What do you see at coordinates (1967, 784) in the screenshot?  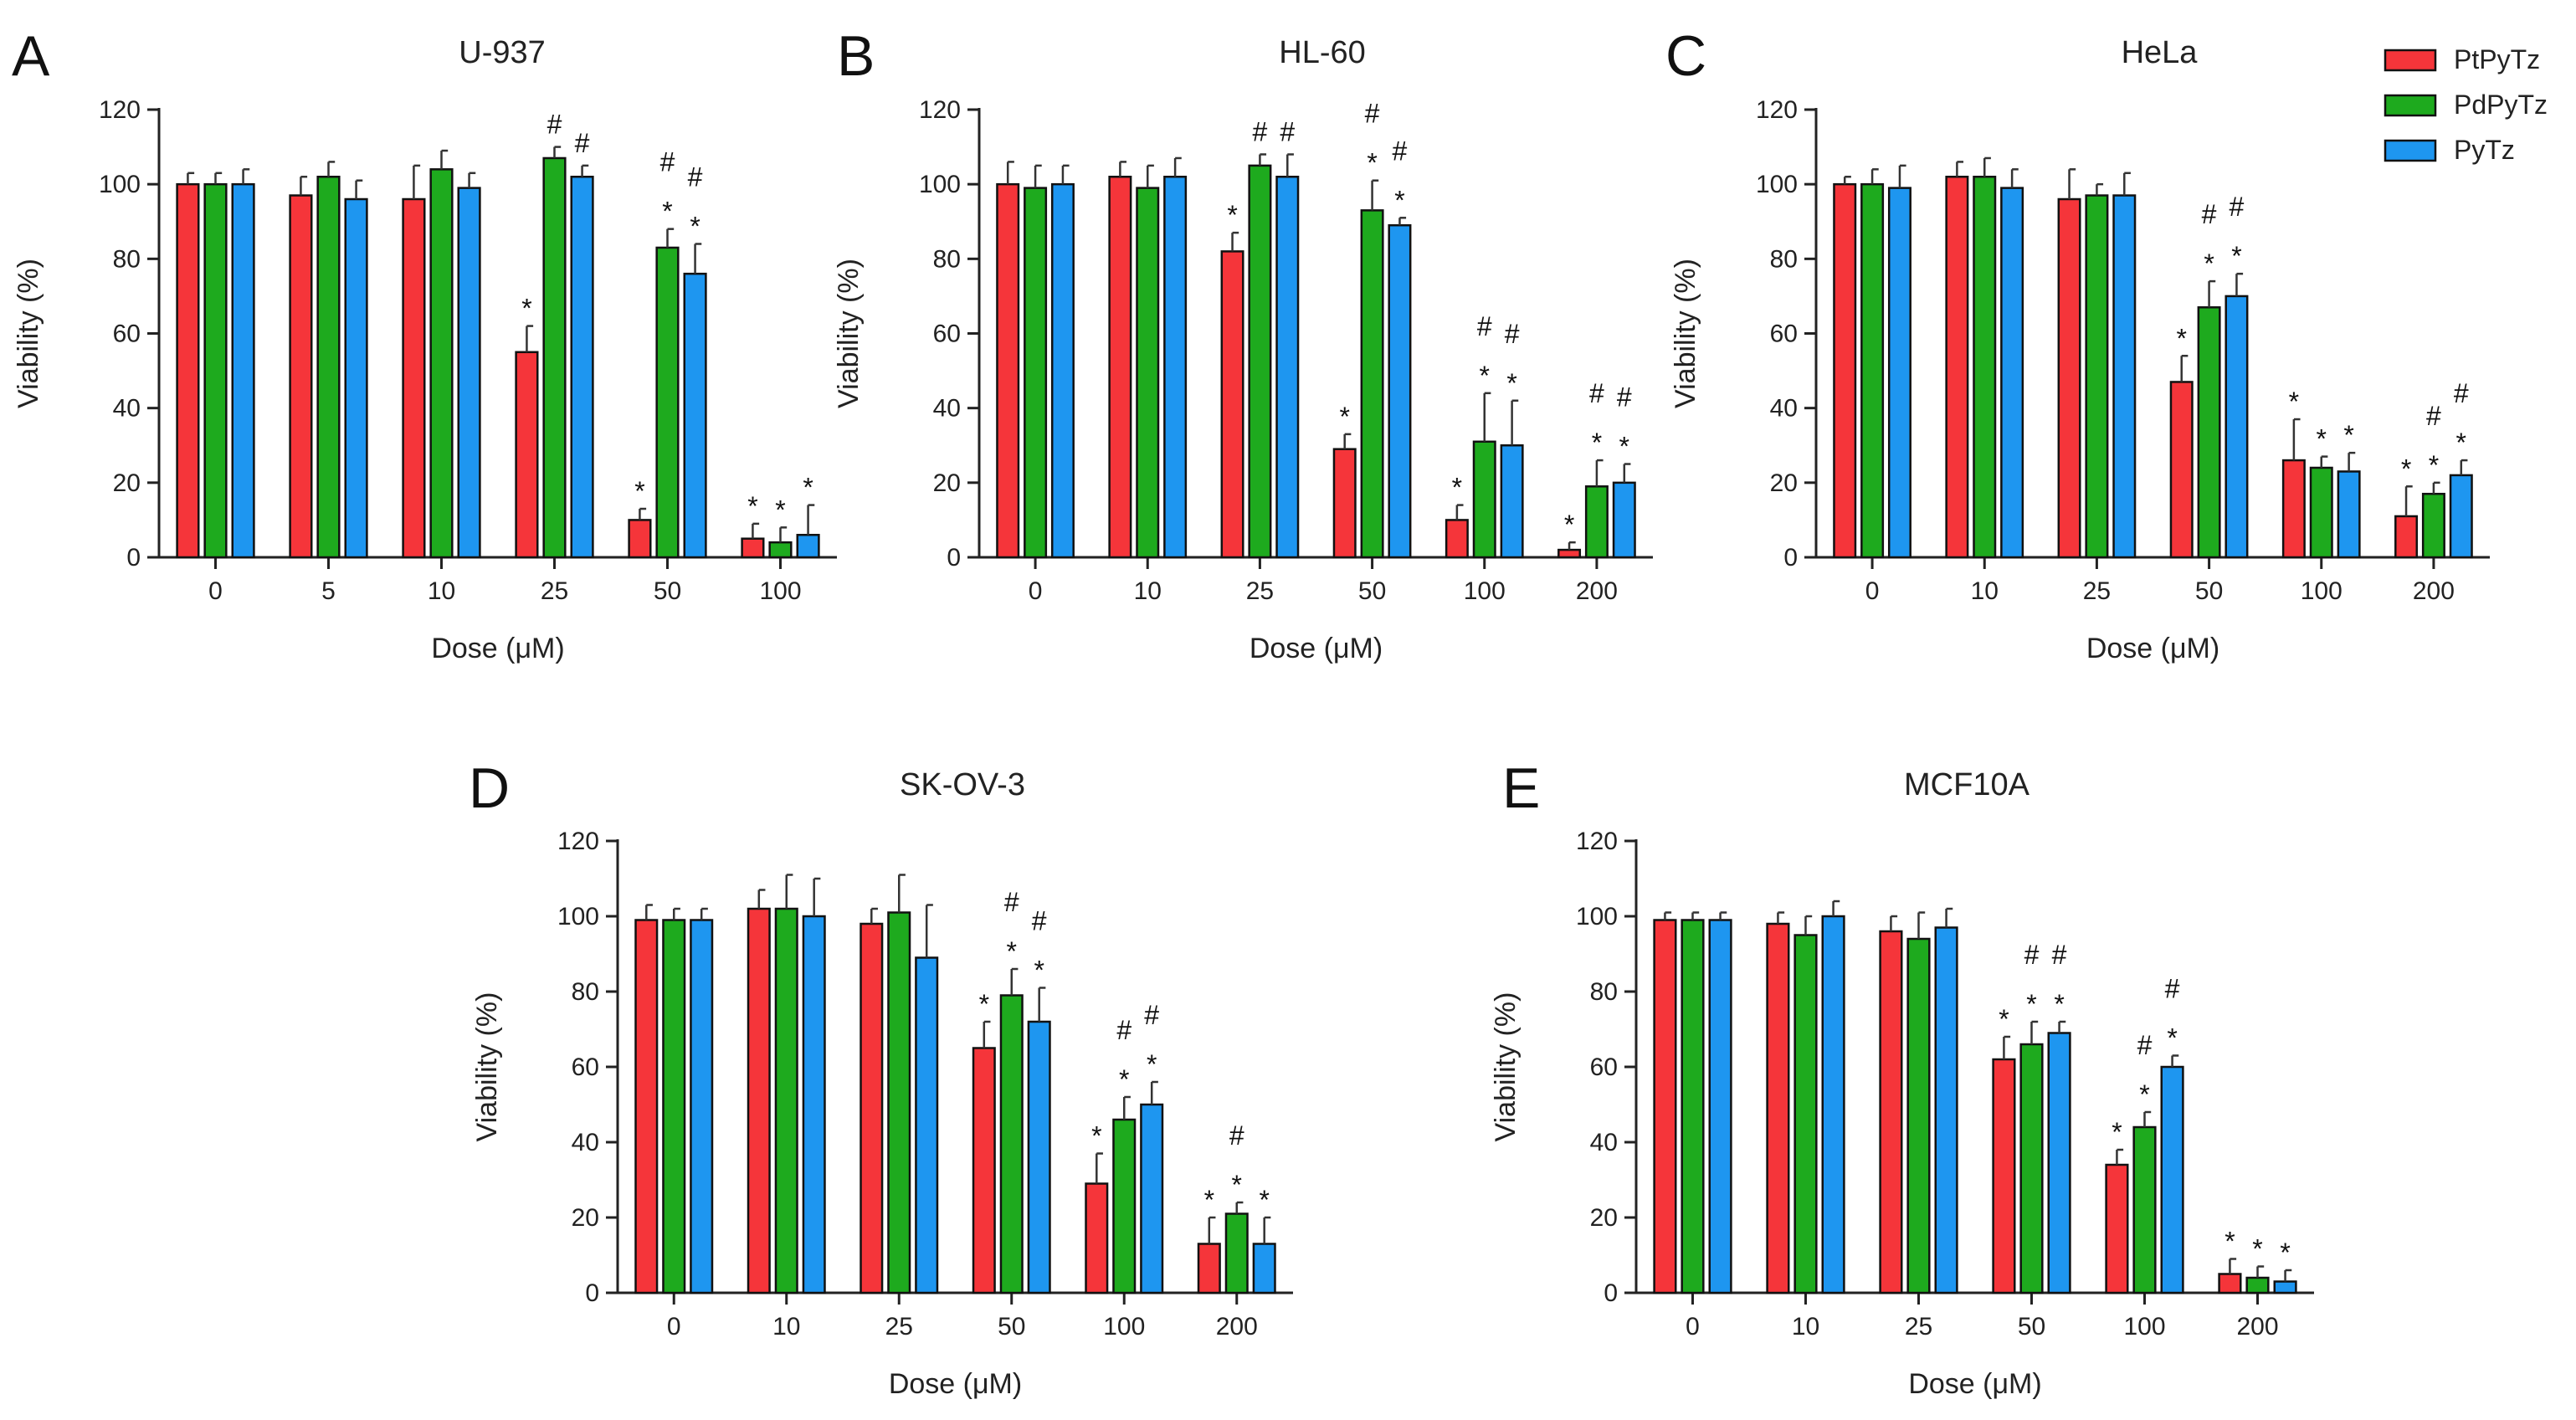 I see `chart-title: MCF10A` at bounding box center [1967, 784].